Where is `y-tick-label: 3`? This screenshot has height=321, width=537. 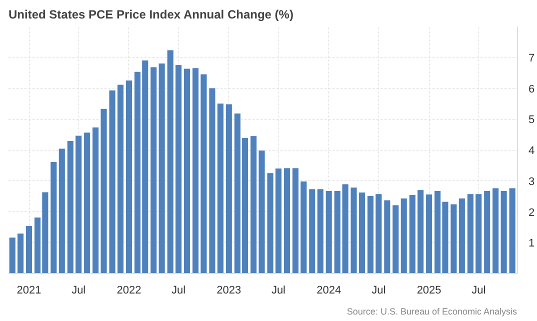
y-tick-label: 3 is located at coordinates (531, 182).